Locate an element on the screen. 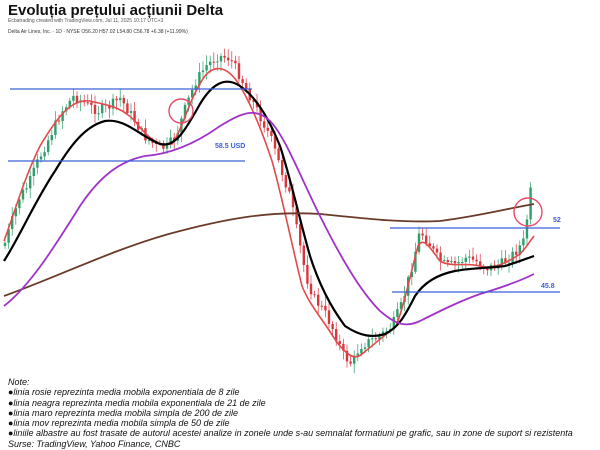 The width and height of the screenshot is (600, 450). page-title: Evoluția prețului acțiunii Delta is located at coordinates (116, 10).